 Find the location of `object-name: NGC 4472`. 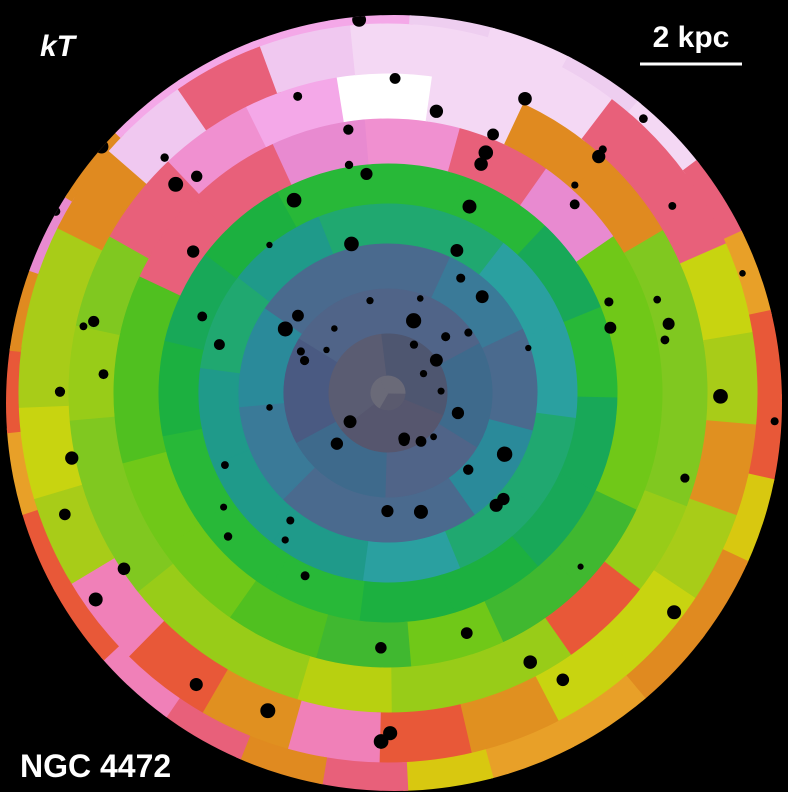

object-name: NGC 4472 is located at coordinates (95, 766).